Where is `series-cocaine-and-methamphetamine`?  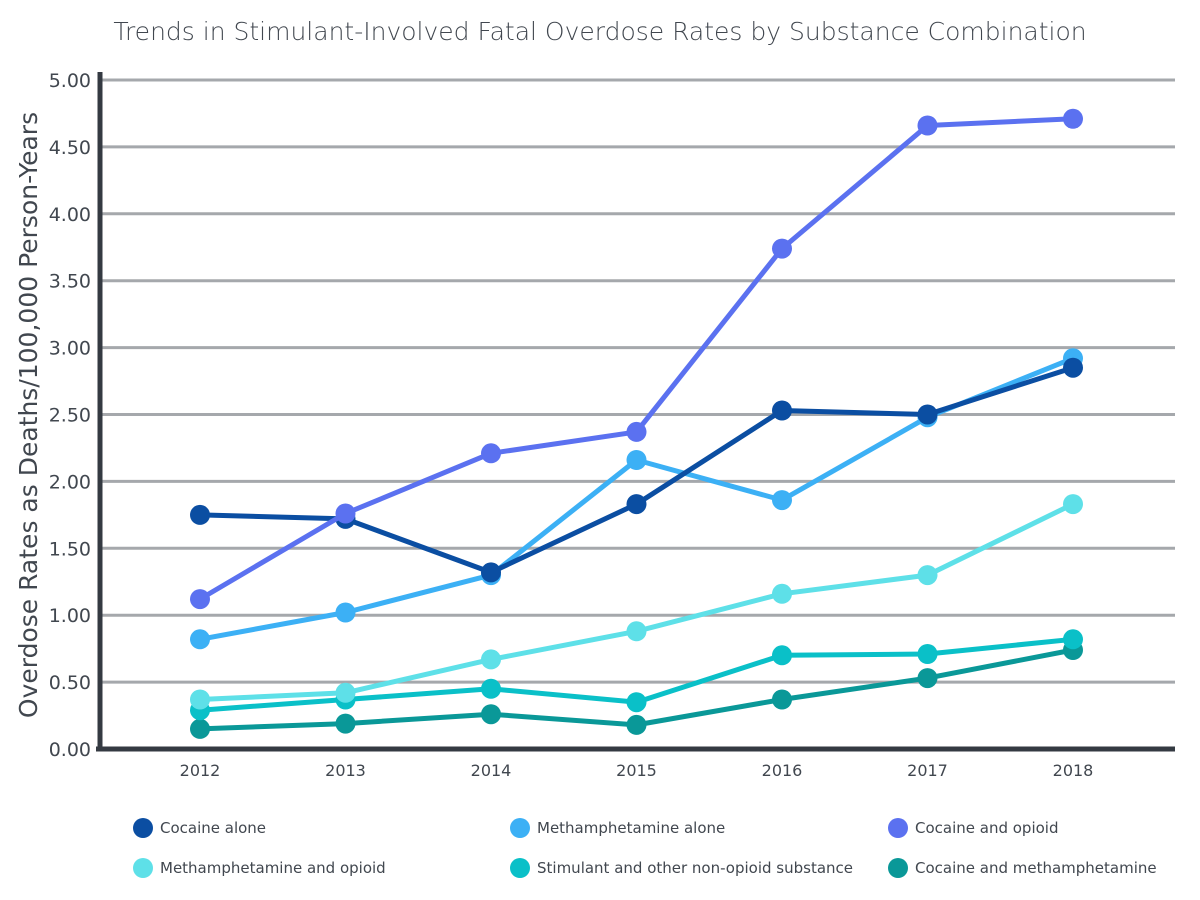 series-cocaine-and-methamphetamine is located at coordinates (636, 689).